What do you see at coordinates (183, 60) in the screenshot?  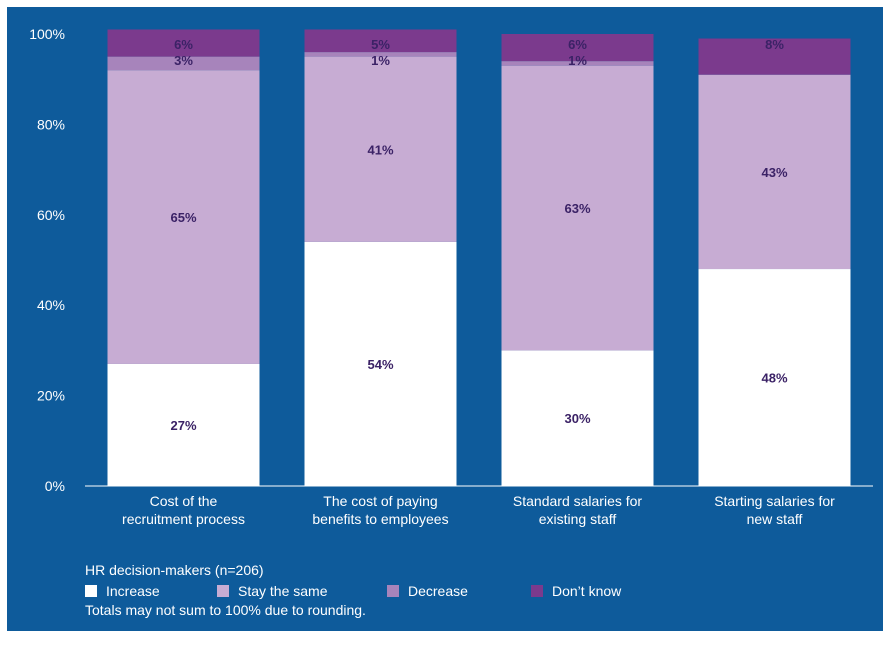 I see `data-label: 3%` at bounding box center [183, 60].